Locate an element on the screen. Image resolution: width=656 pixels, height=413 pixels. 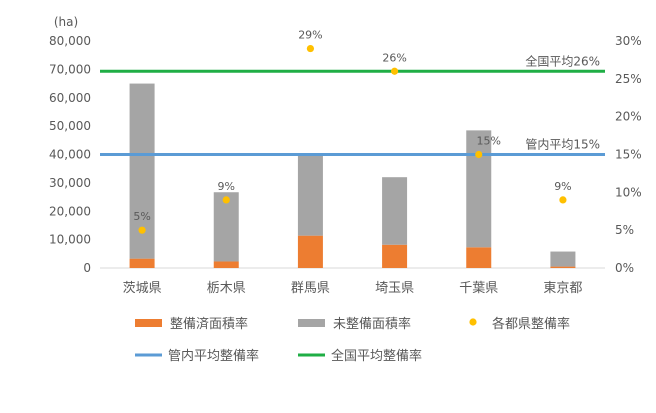
y-right-tick-label: 25% is located at coordinates (628, 79).